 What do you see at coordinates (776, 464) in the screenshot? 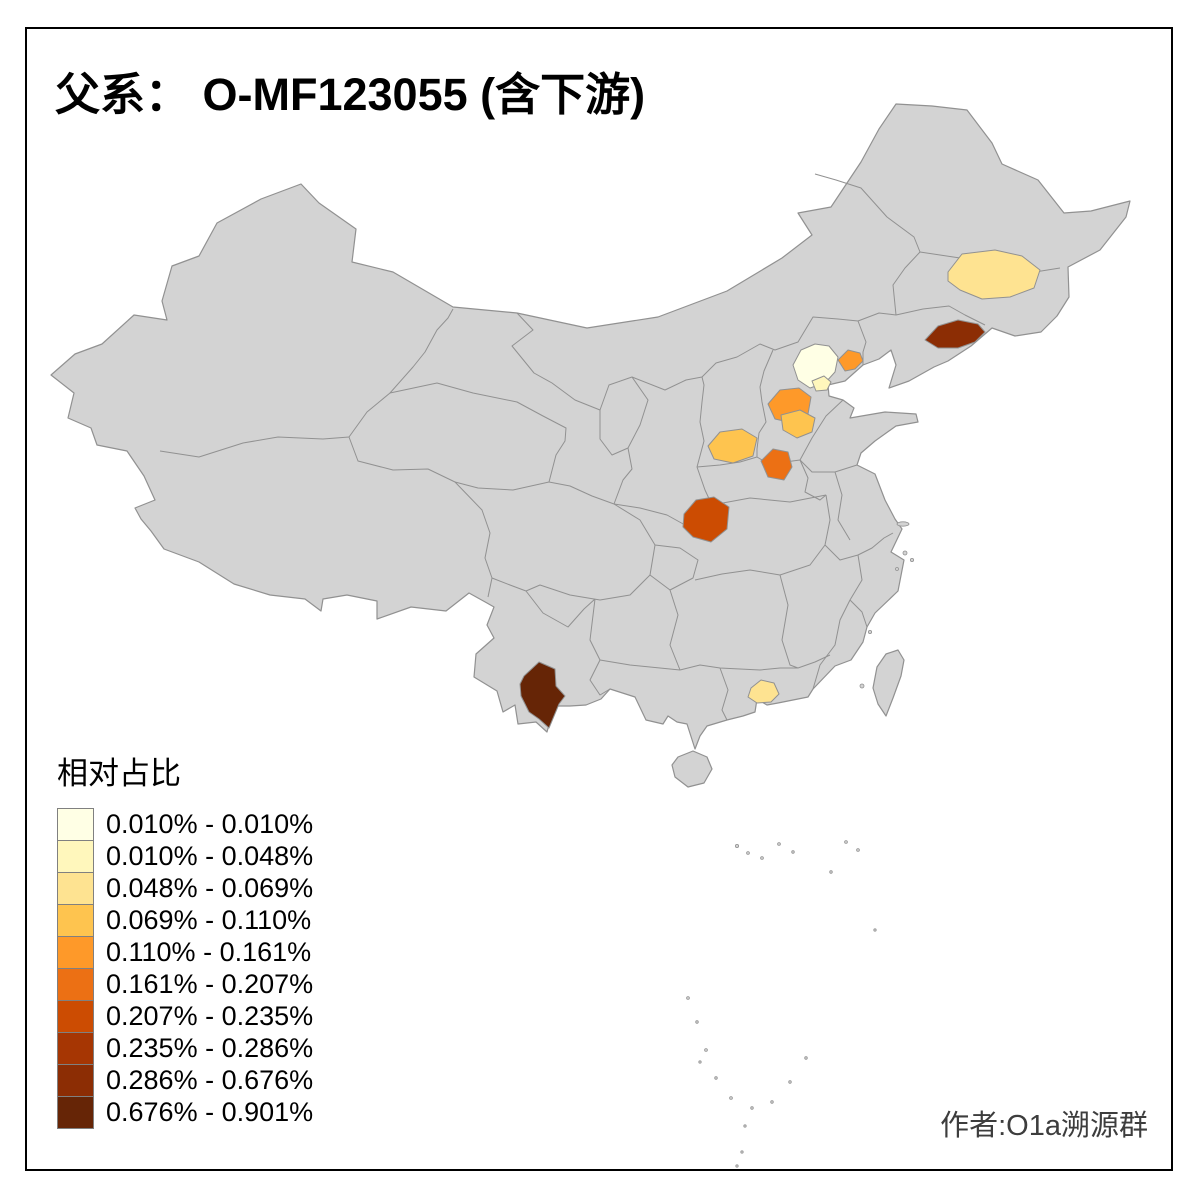
I see `region-handan-area` at bounding box center [776, 464].